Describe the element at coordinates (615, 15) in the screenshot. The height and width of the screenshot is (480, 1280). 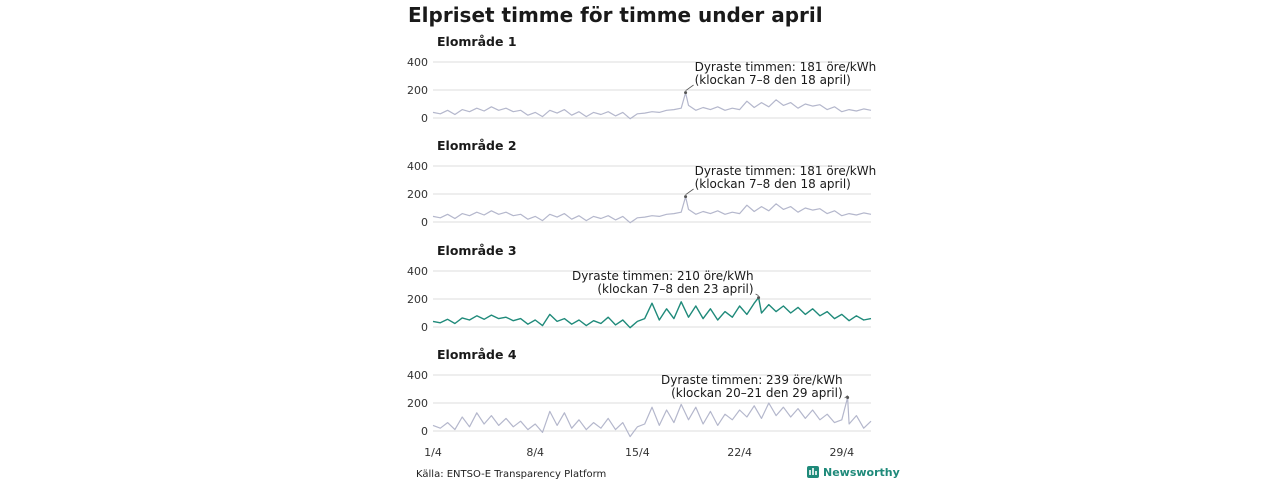
I see `chart-title: Elpriset timme för timme under april` at that location.